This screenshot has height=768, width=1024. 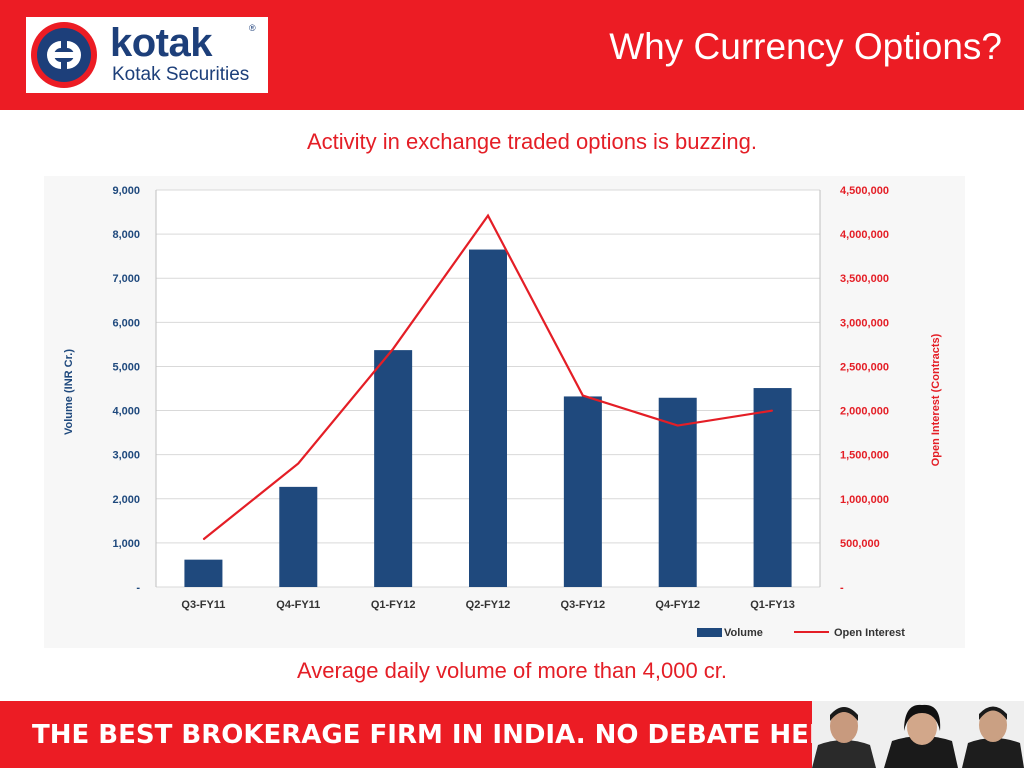 I want to click on people-photo-icon, so click(x=918, y=734).